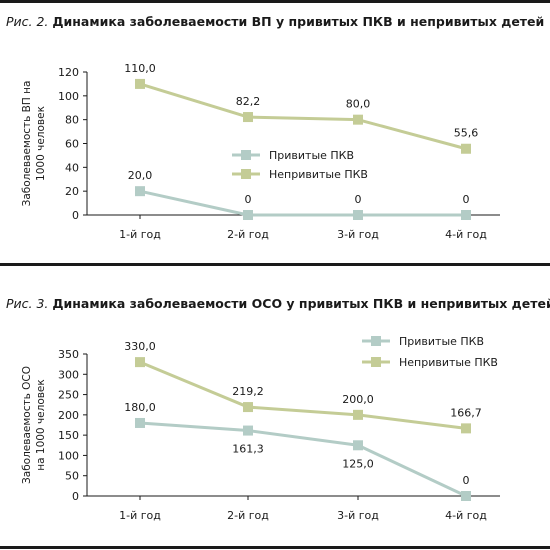 This screenshot has width=550, height=550. Describe the element at coordinates (68, 72) in the screenshot. I see `fig2-y-tick-label: 120` at that location.